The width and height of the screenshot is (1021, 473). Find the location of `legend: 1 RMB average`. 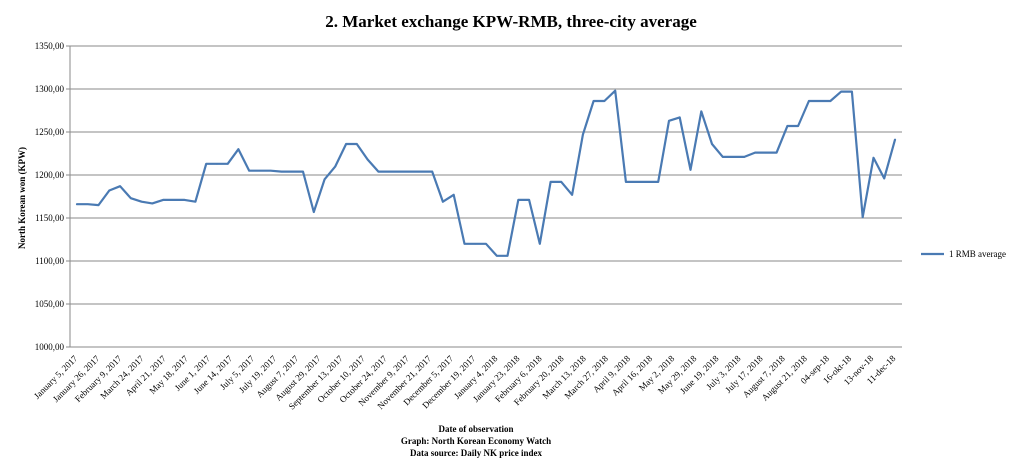

legend: 1 RMB average is located at coordinates (963, 254).